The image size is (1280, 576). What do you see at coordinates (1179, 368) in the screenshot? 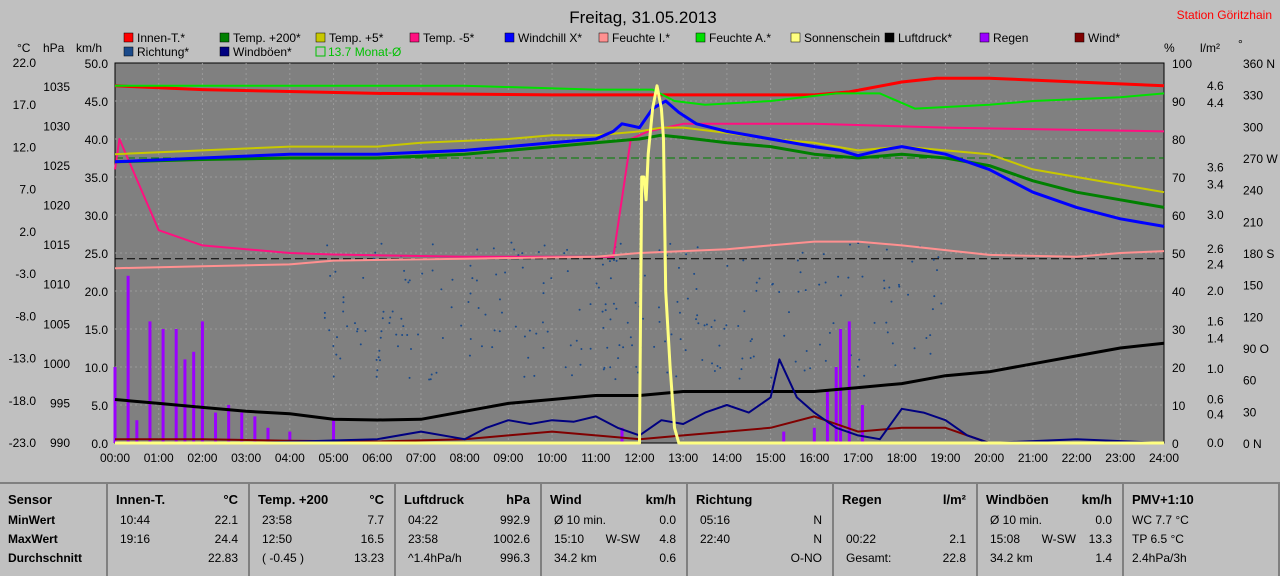
I see `humidity-tick-label: 20` at bounding box center [1179, 368].